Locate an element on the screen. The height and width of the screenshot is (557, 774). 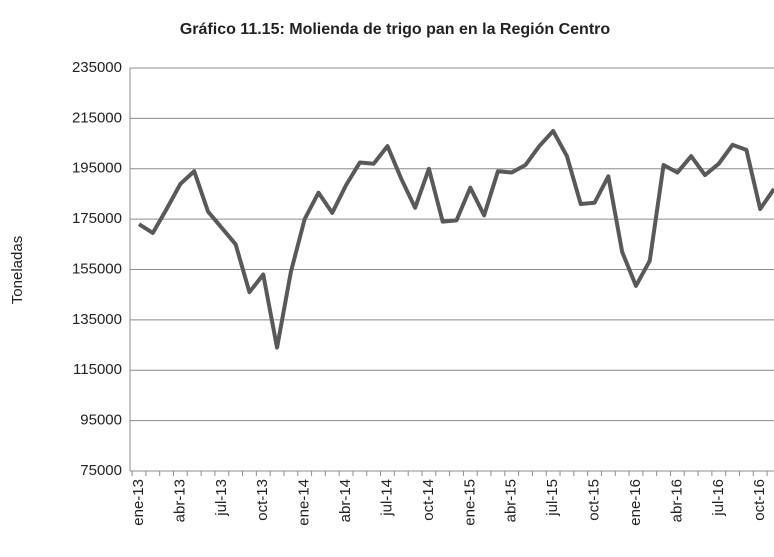
y-tick-label: 115000 is located at coordinates (97, 369).